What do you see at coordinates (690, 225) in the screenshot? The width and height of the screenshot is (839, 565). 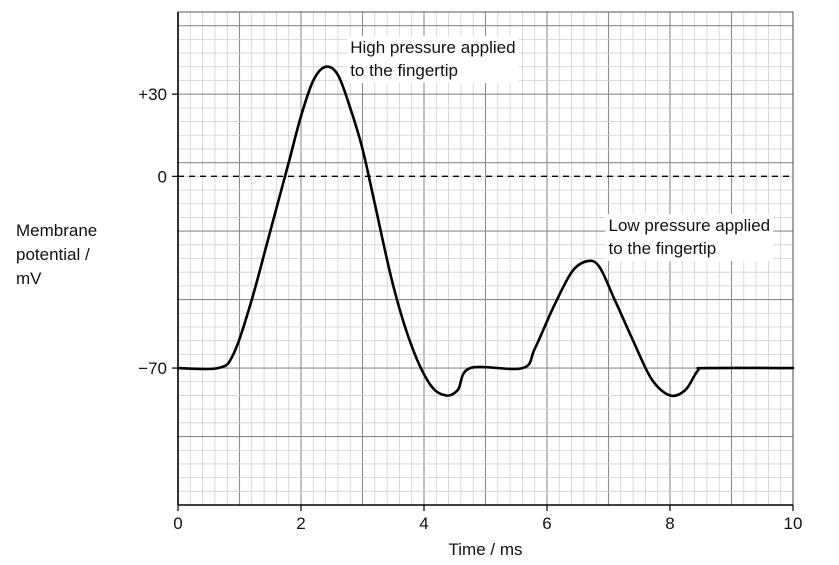 I see `annotation-low-line-1: Low pressure applied` at bounding box center [690, 225].